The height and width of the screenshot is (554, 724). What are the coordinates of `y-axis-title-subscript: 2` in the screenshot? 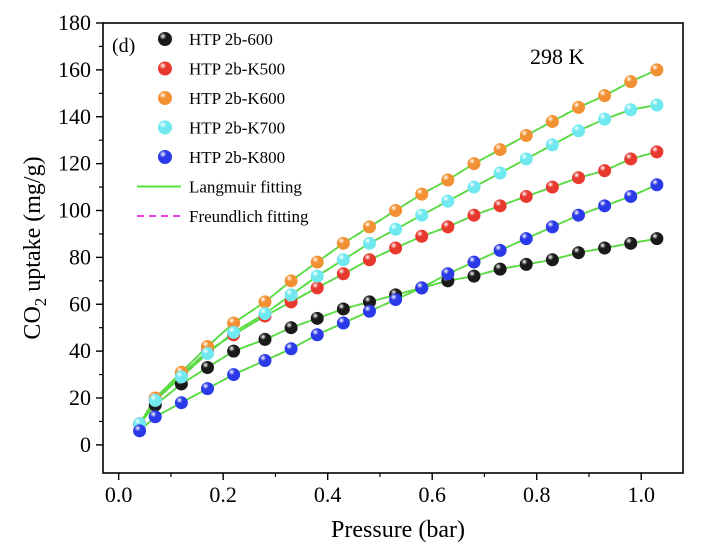 It's located at (40, 302).